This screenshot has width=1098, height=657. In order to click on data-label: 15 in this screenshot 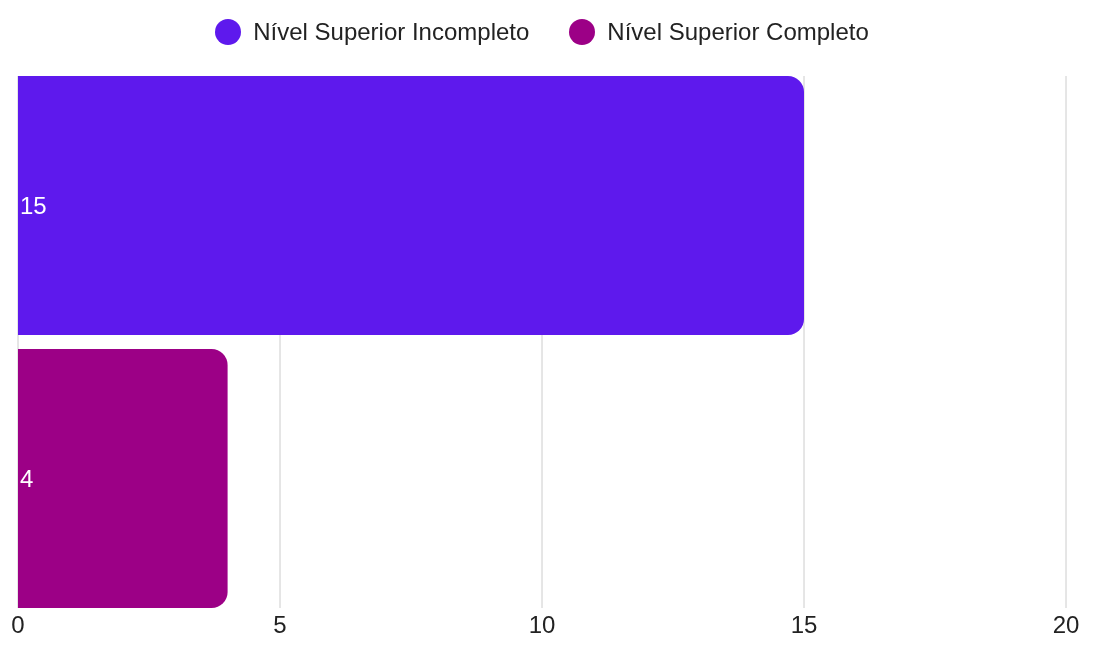, I will do `click(33, 206)`.